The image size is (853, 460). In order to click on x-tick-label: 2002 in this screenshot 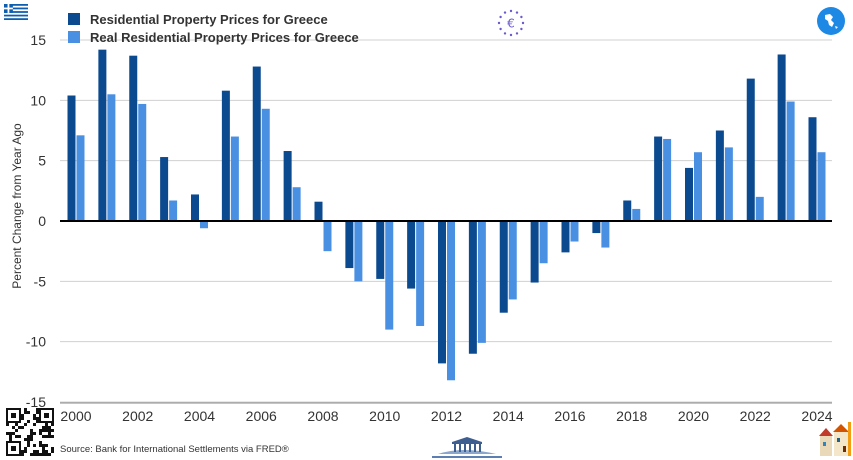, I will do `click(137, 416)`.